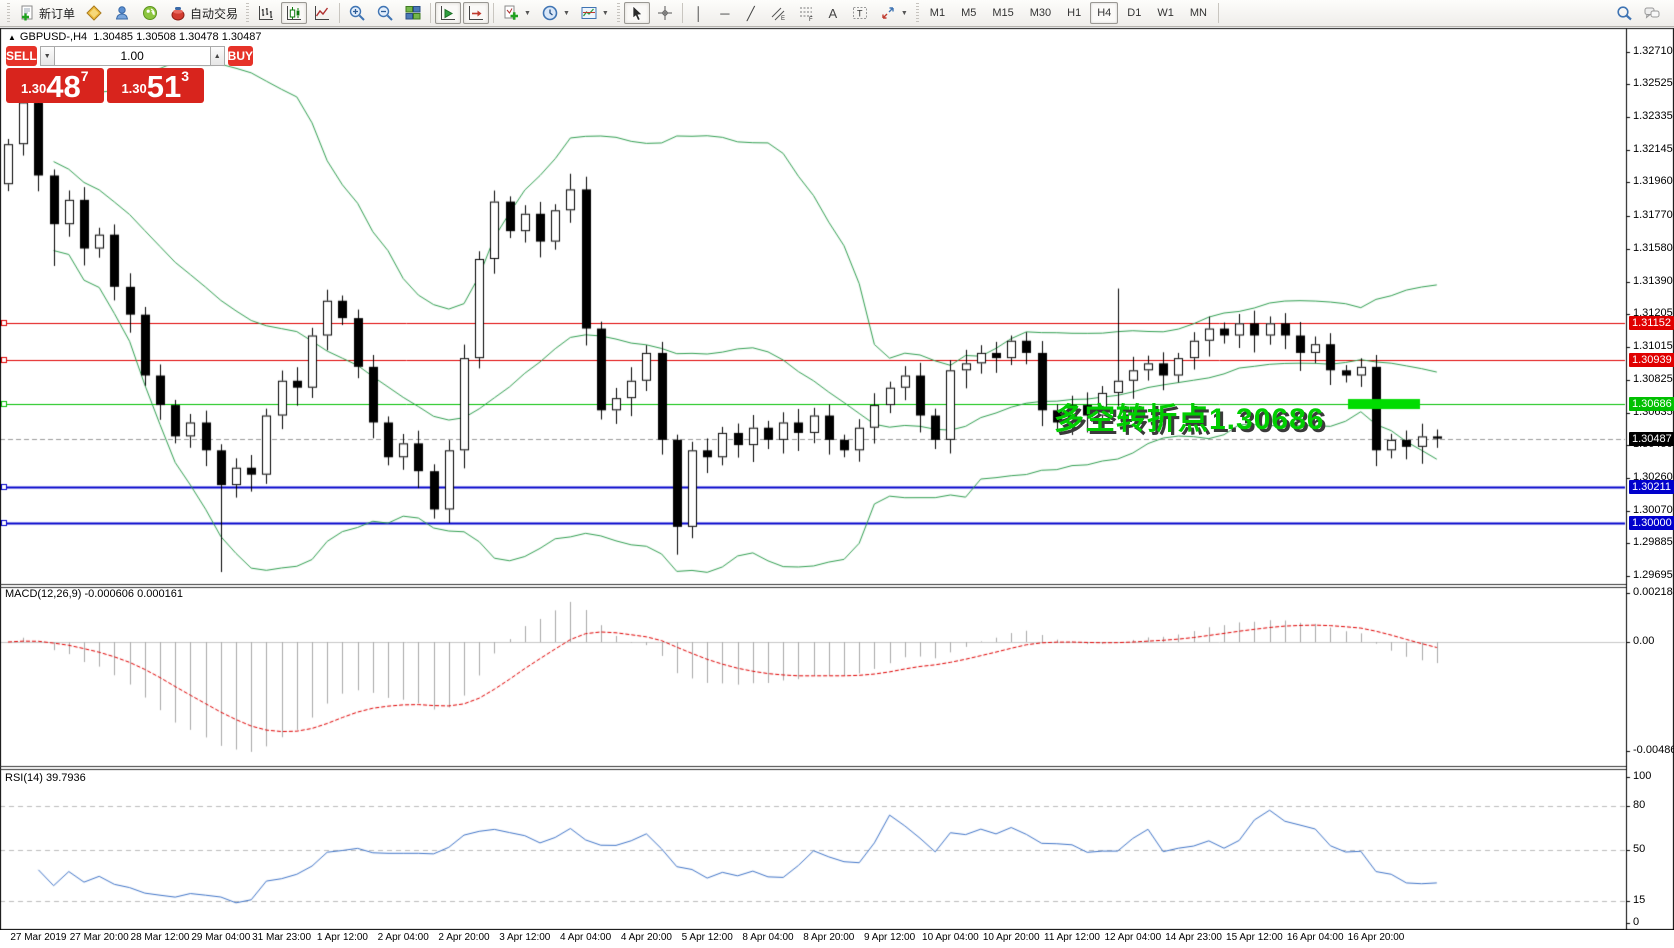  I want to click on mql-community-button, so click(94, 13).